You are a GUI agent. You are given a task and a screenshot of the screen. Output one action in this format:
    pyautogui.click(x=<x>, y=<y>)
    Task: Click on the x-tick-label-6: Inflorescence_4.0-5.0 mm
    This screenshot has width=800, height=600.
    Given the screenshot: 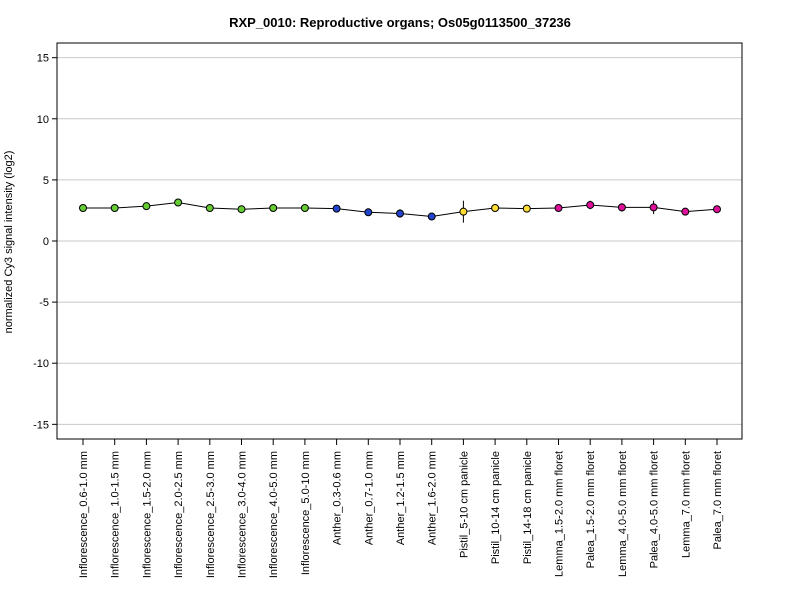 What is the action you would take?
    pyautogui.click(x=274, y=514)
    